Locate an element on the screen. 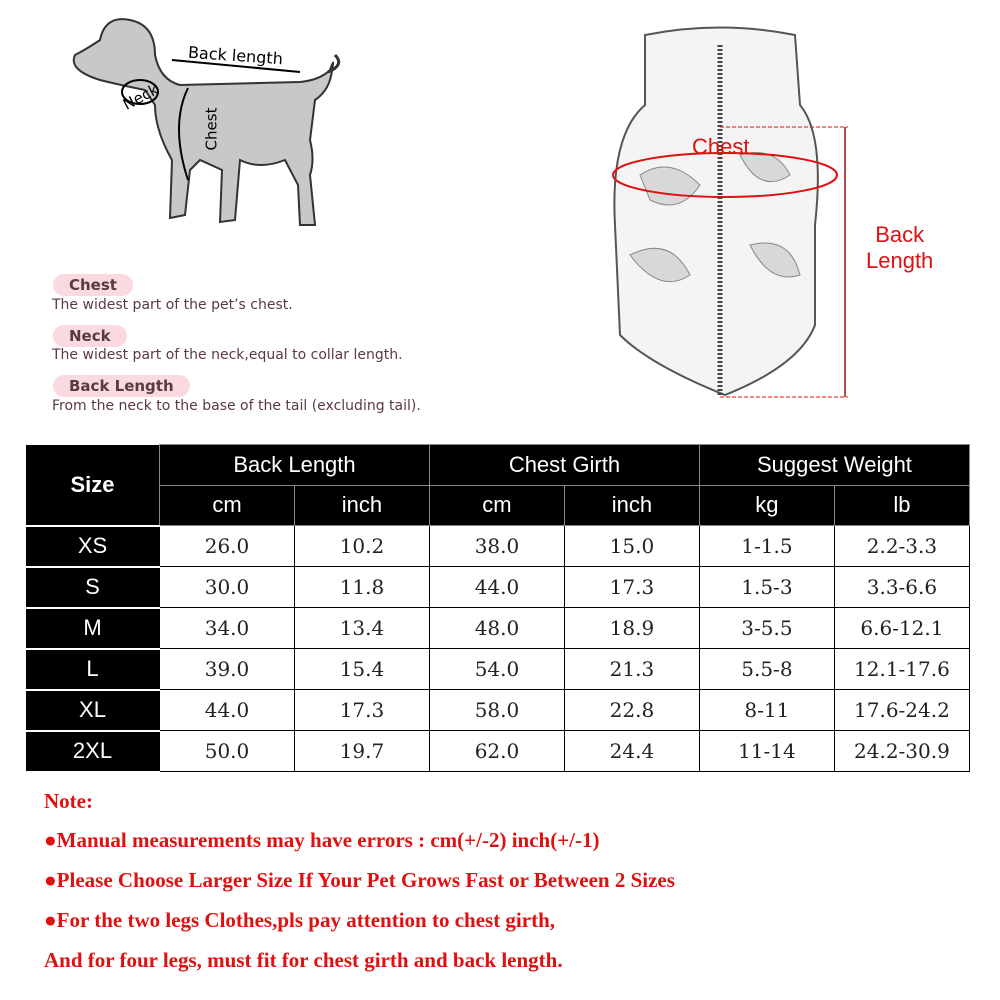 This screenshot has height=1000, width=1000. value-cell: 12.1-17.6 is located at coordinates (902, 669).